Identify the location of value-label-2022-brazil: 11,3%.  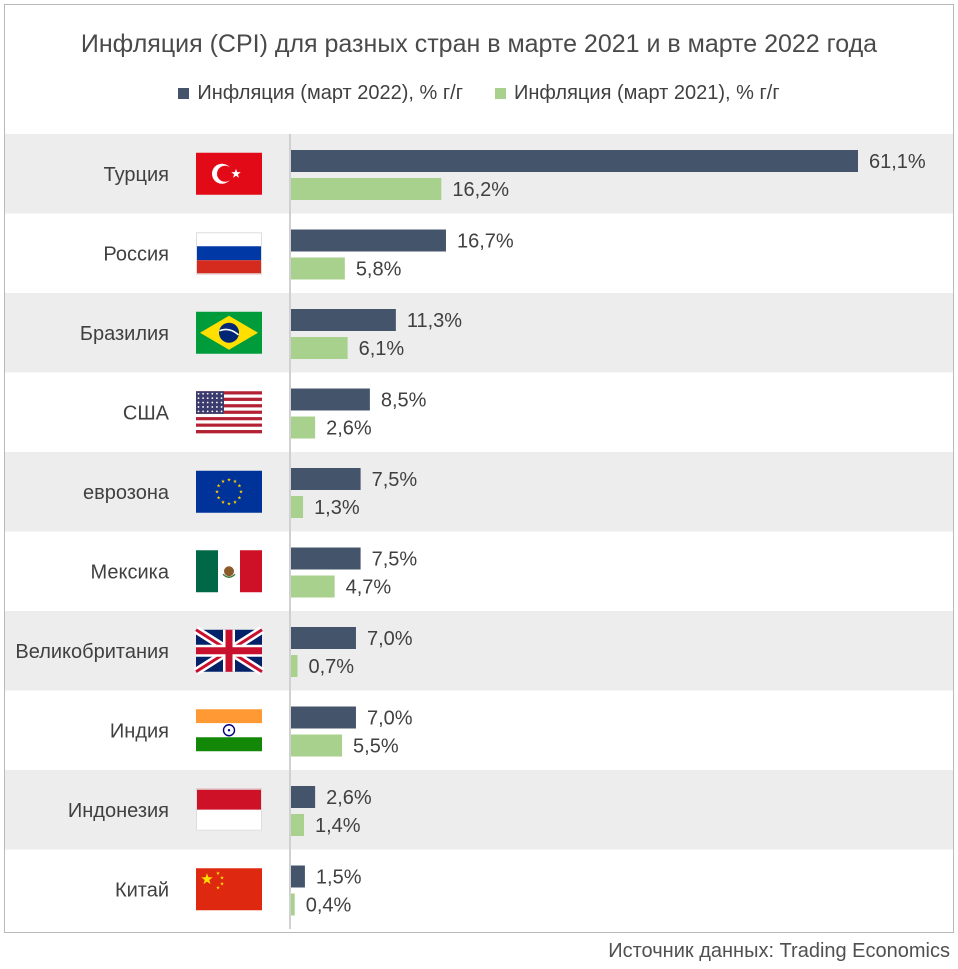
(434, 321).